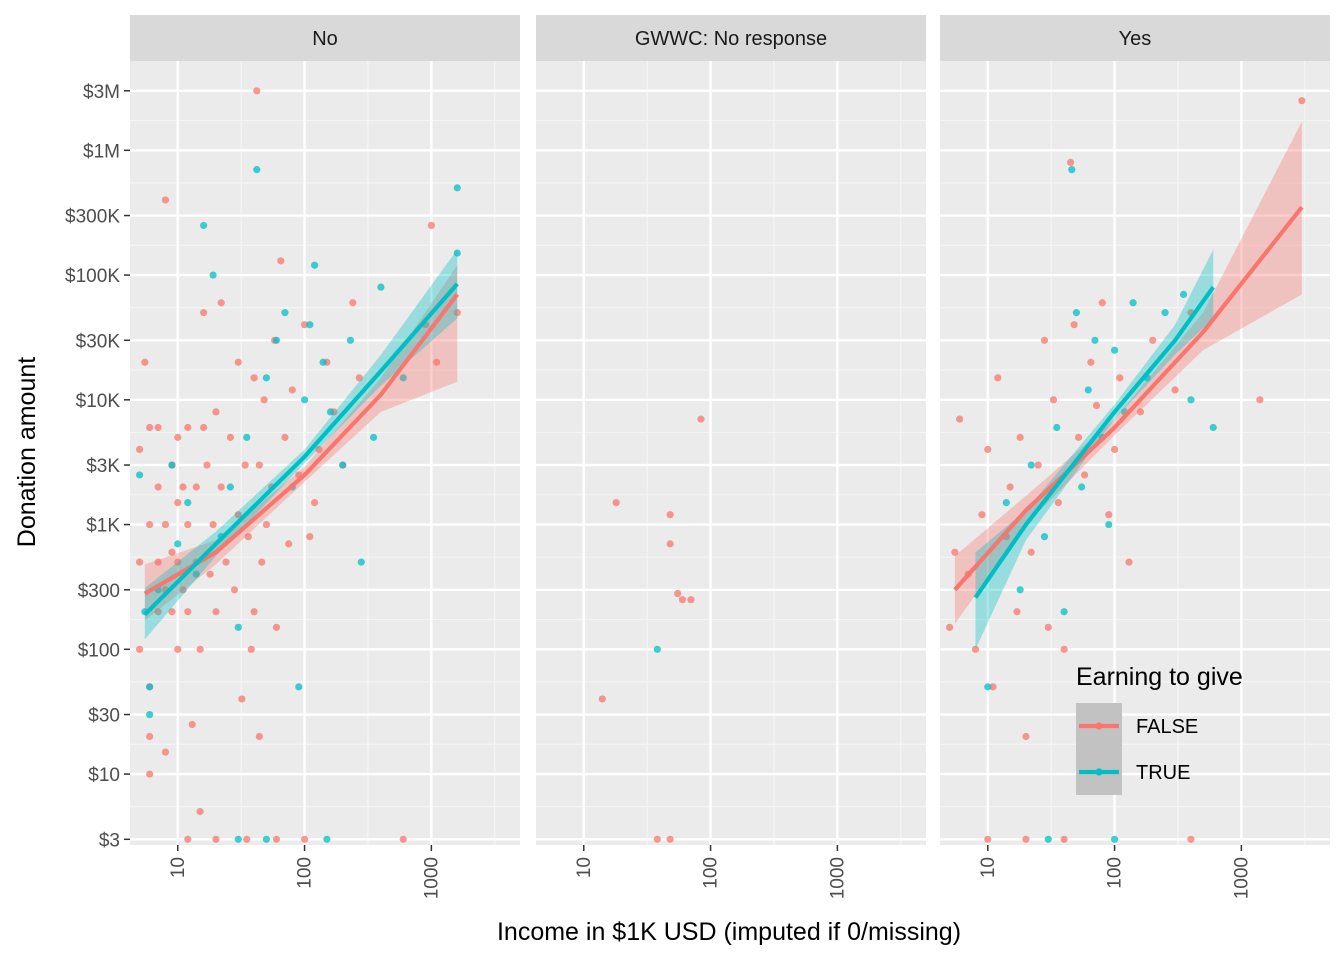 The image size is (1344, 965). What do you see at coordinates (98, 401) in the screenshot?
I see `y-tick-label: $10K` at bounding box center [98, 401].